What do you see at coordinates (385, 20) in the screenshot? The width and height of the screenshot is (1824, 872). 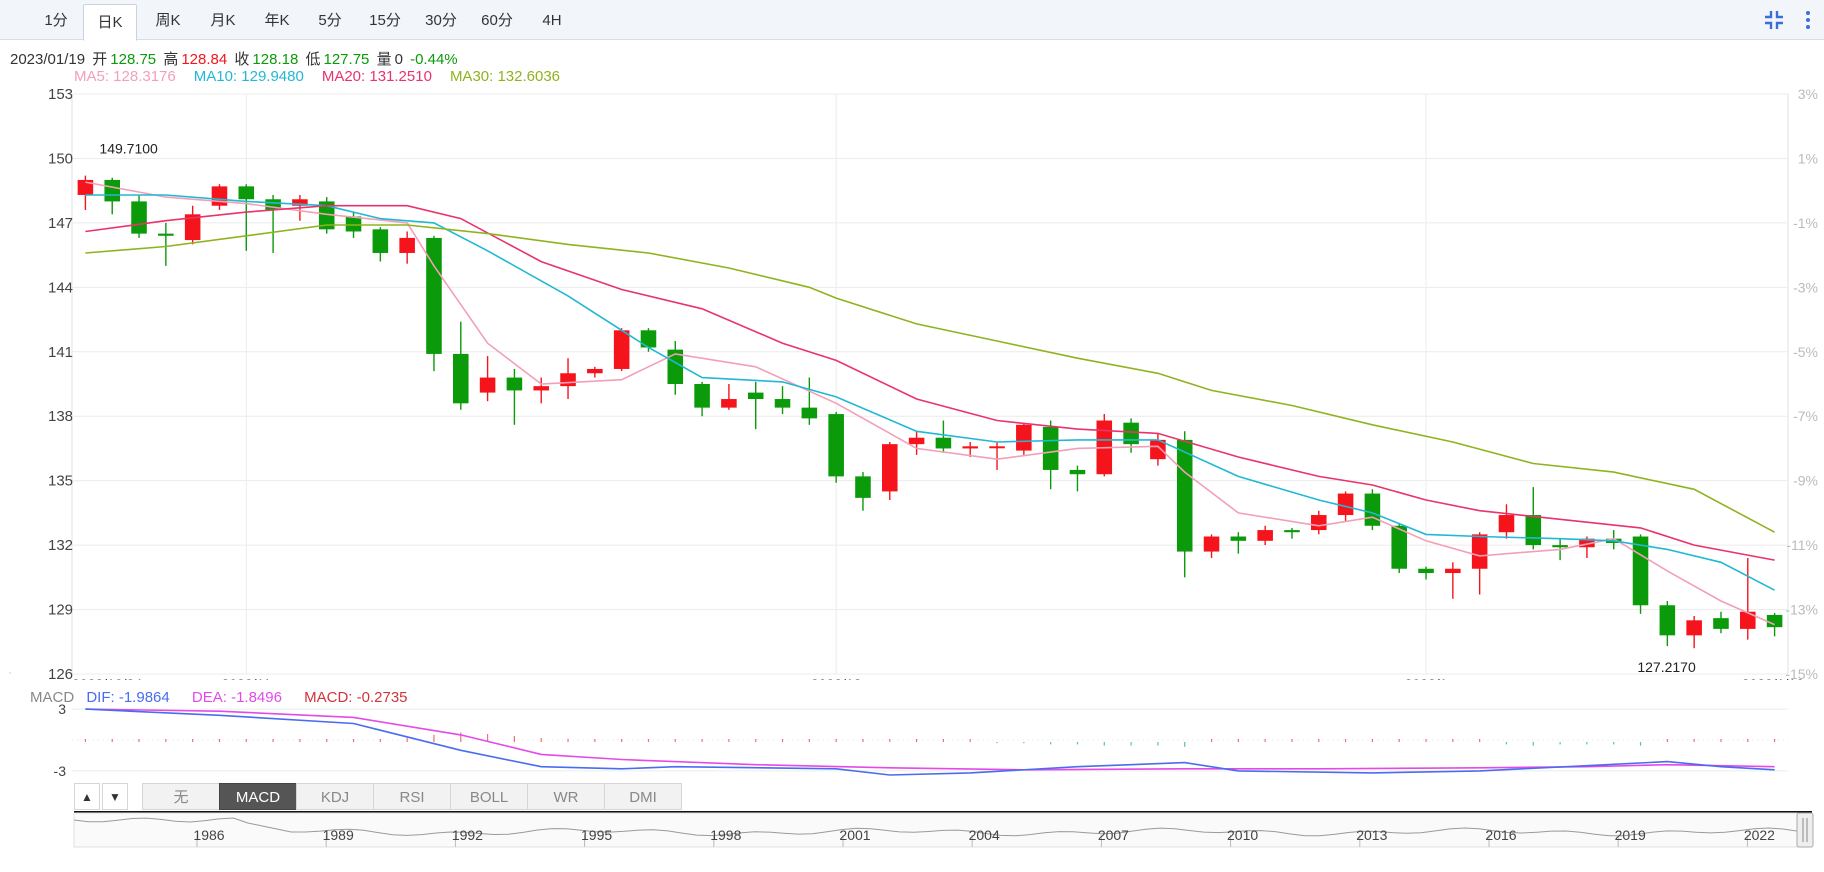 I see `period-tab-6: 15分` at bounding box center [385, 20].